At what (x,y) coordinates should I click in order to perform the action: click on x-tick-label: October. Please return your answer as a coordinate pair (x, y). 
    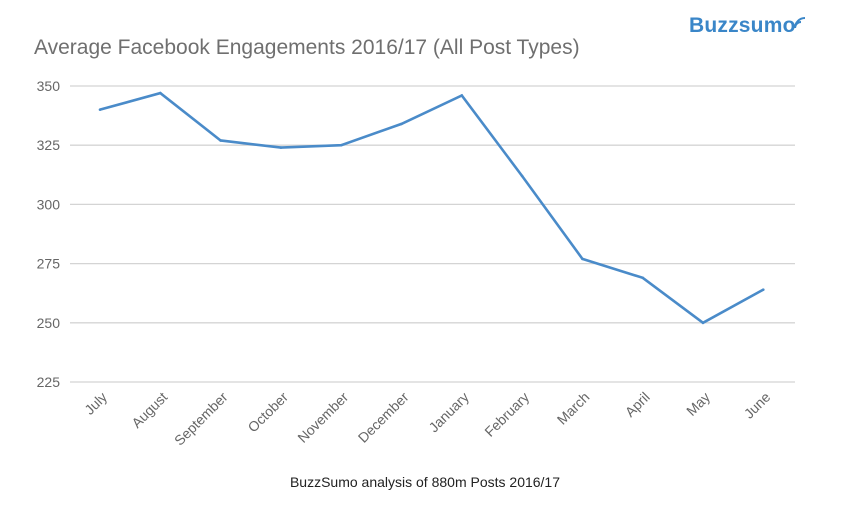
    Looking at the image, I should click on (267, 412).